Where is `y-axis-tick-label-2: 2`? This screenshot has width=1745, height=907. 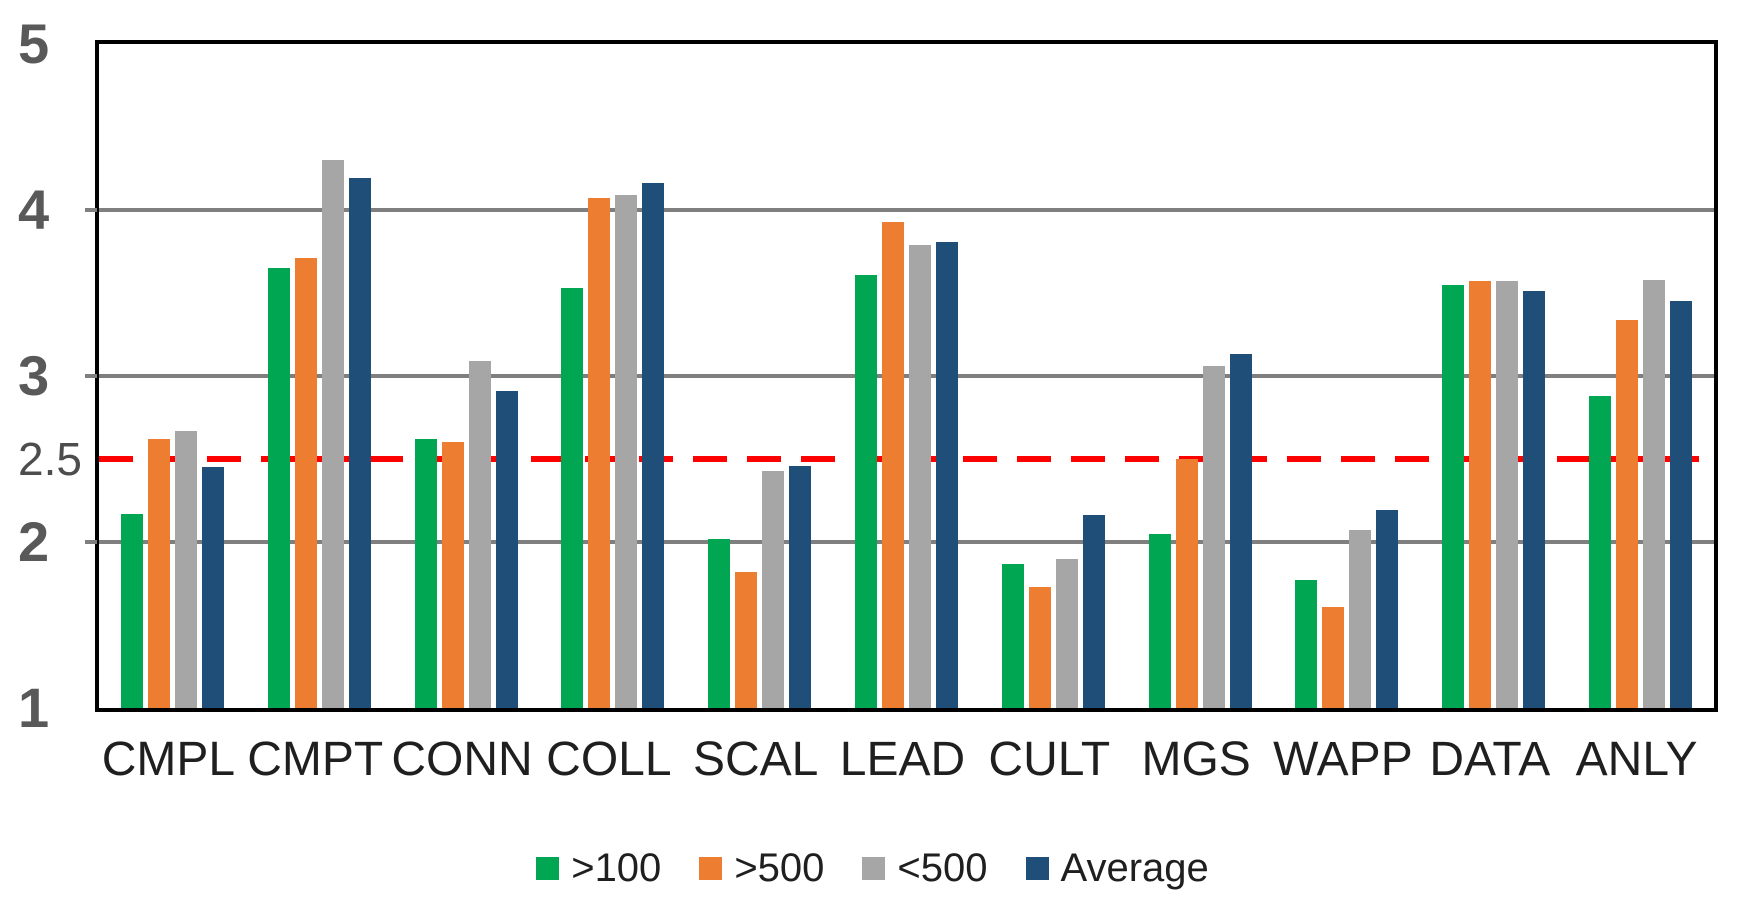 y-axis-tick-label-2: 2 is located at coordinates (34, 541).